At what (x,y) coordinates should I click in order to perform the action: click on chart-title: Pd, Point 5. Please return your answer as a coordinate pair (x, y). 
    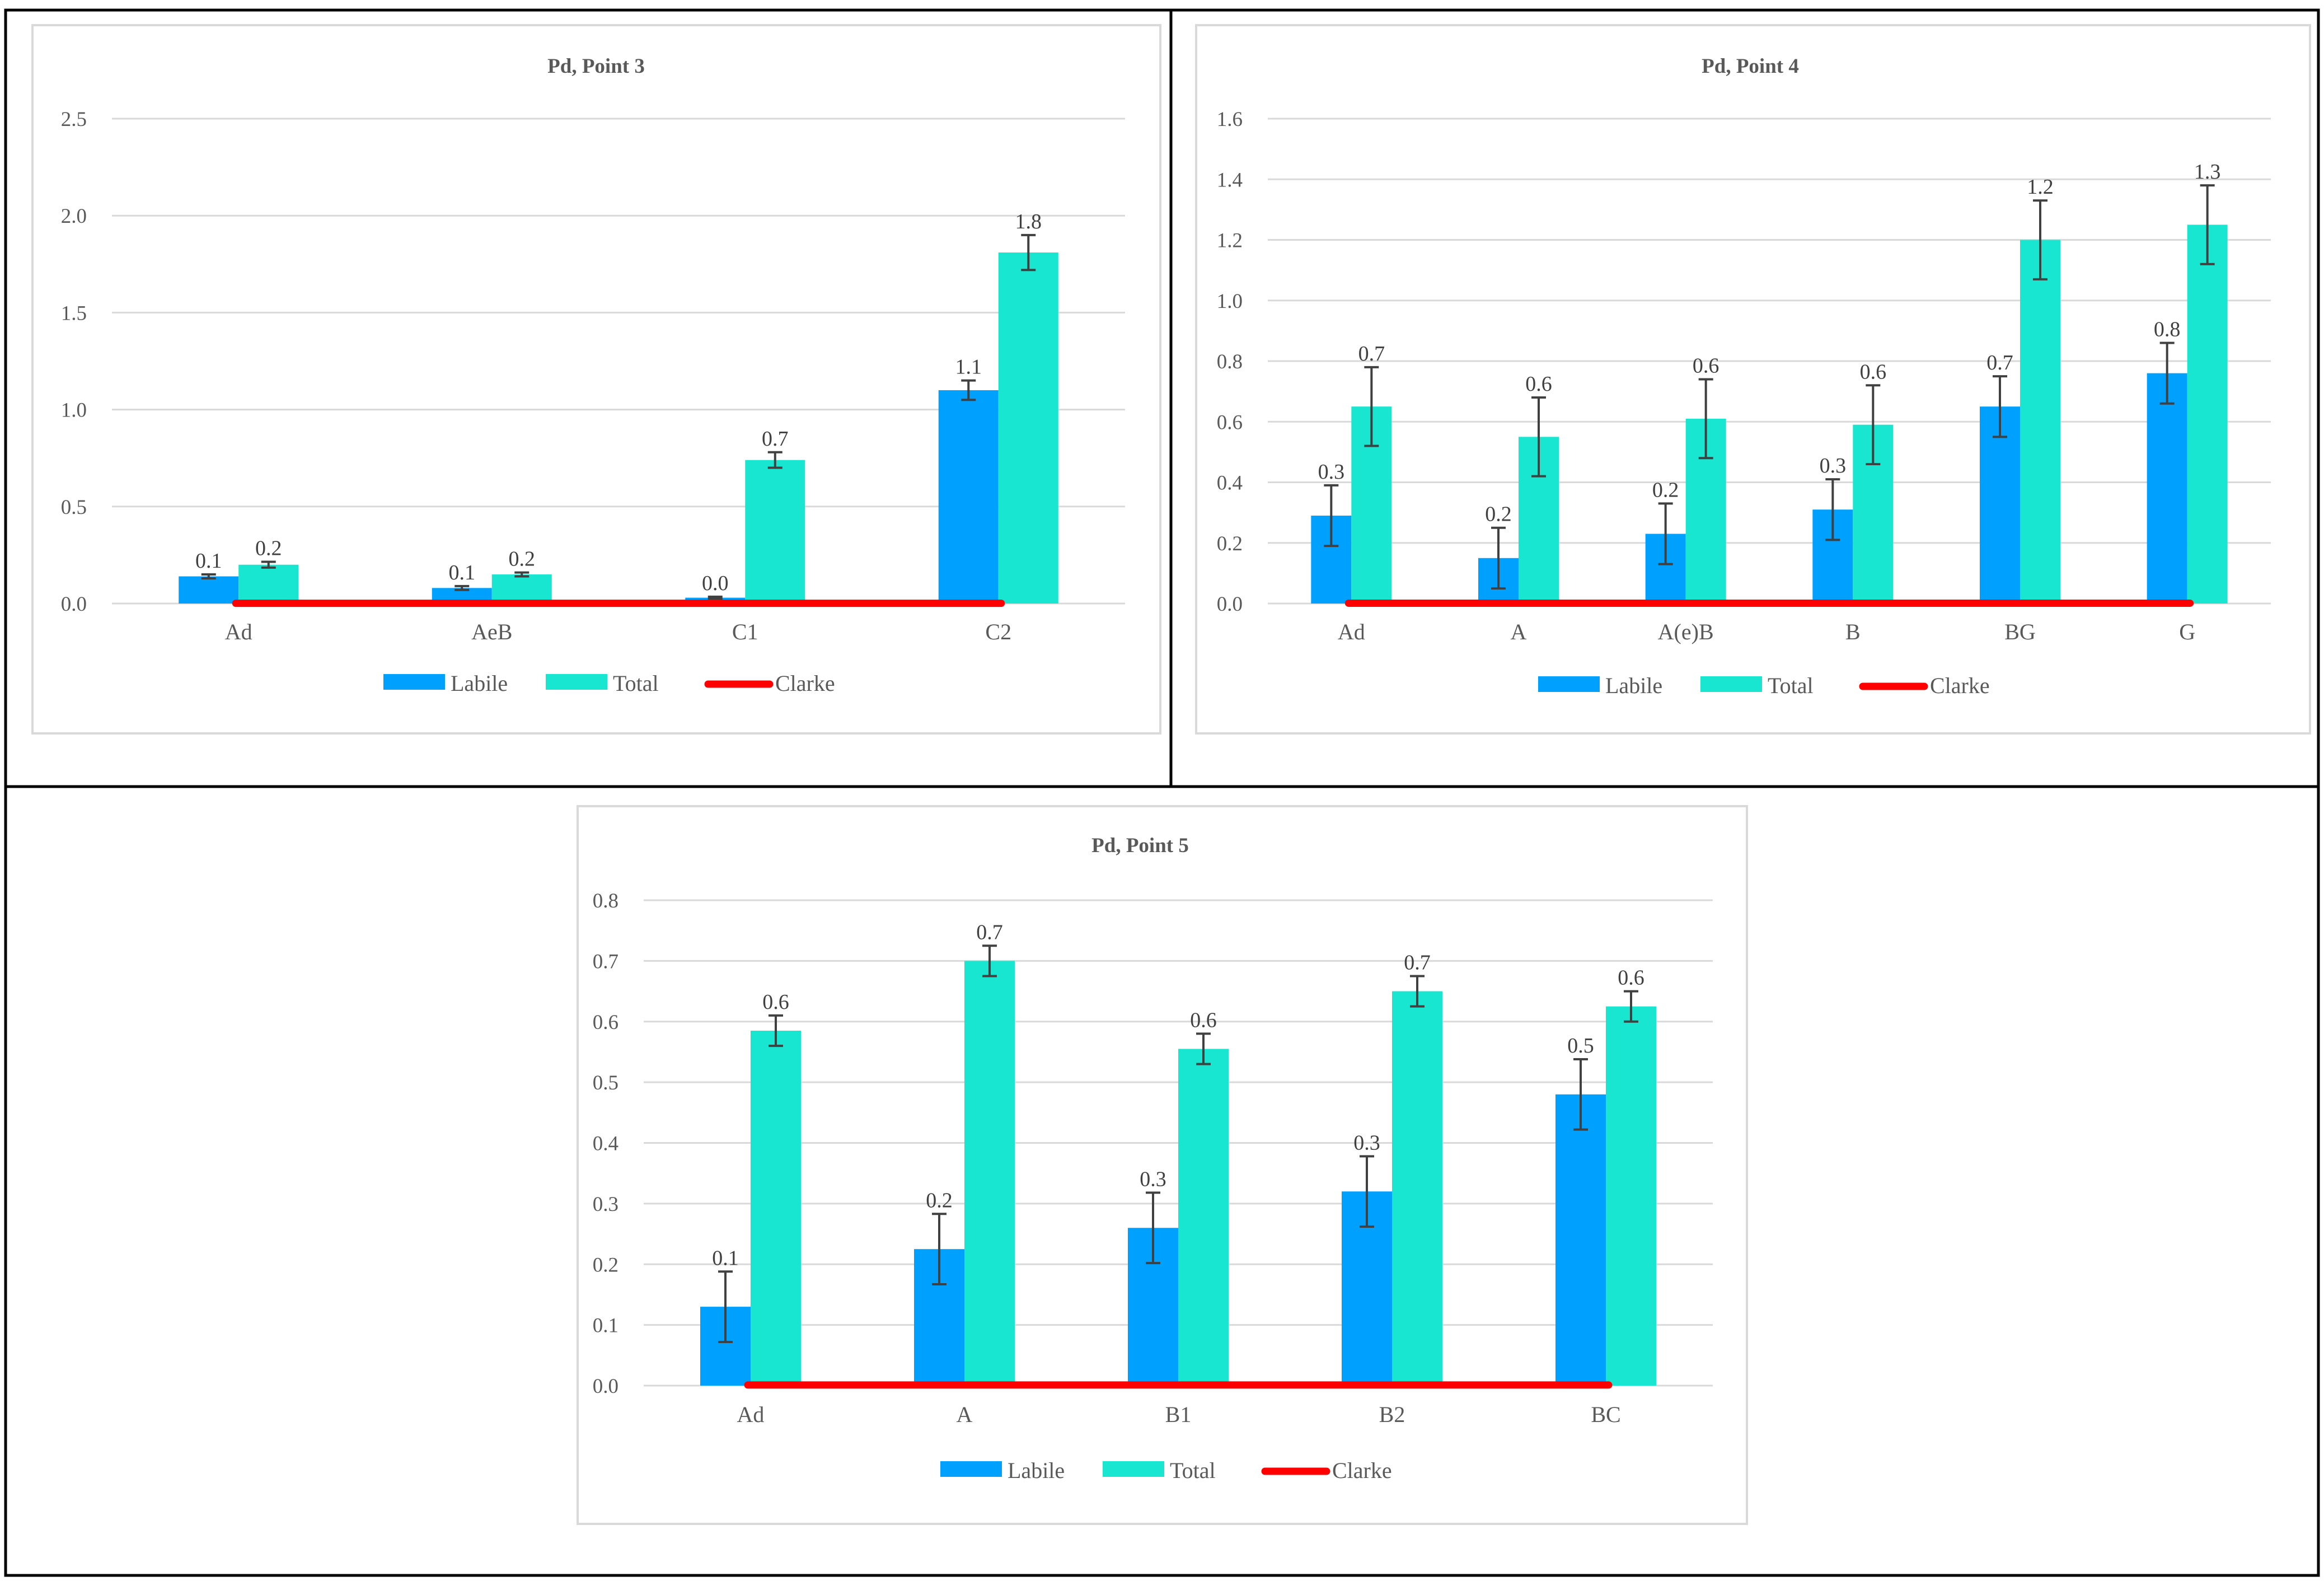
    Looking at the image, I should click on (1140, 845).